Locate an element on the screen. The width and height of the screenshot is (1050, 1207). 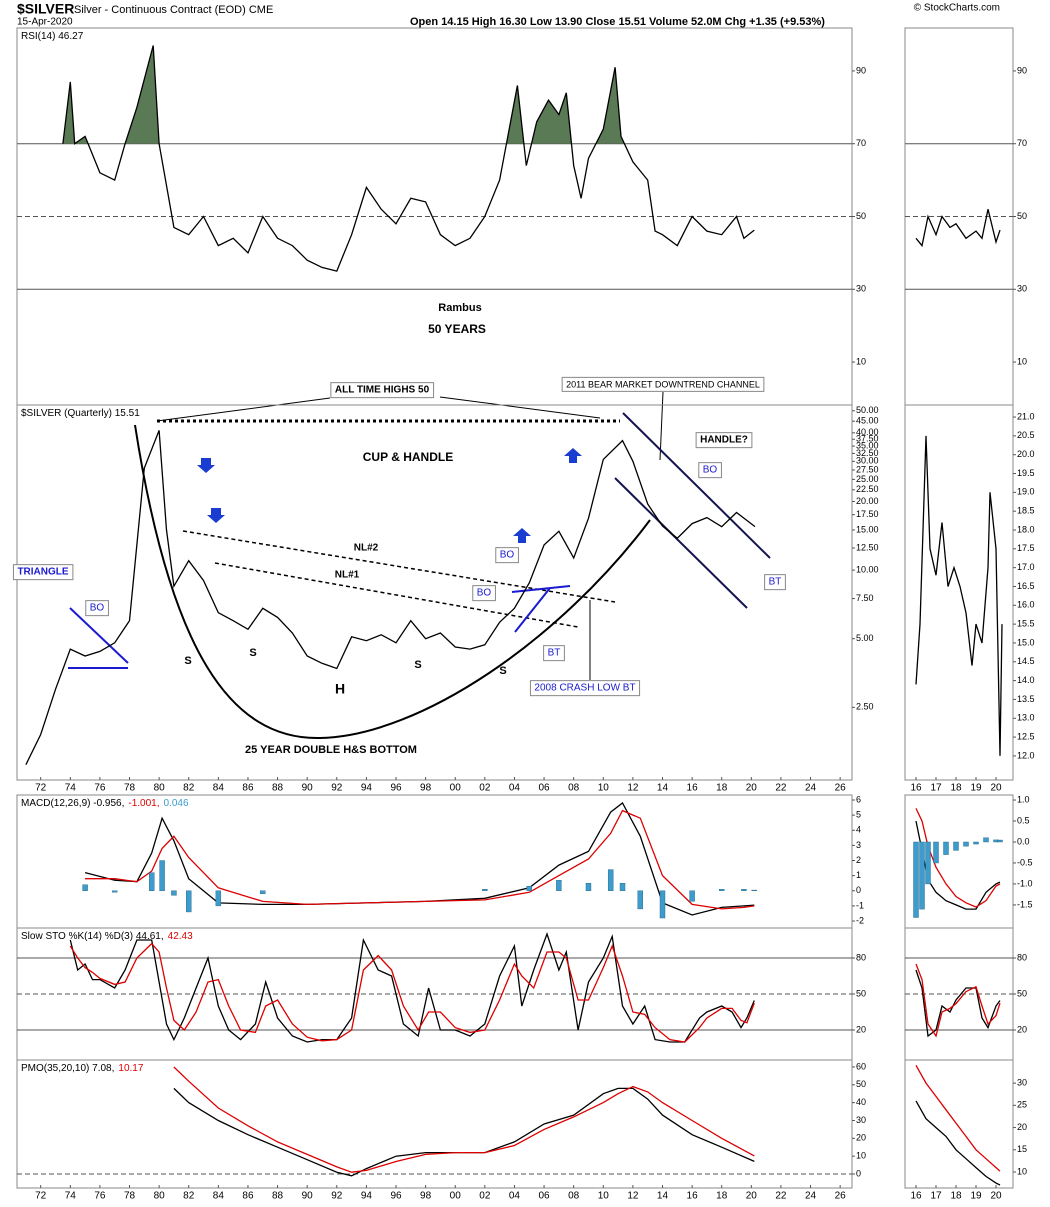
annotation: BO is located at coordinates (484, 593).